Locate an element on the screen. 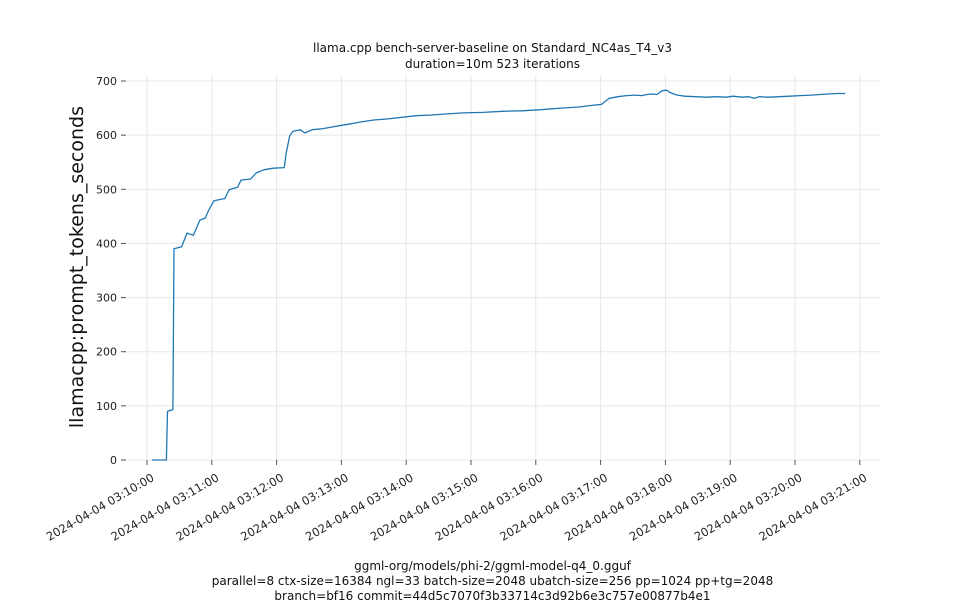 The image size is (960, 604). x-tick-label: 2024-04-04 03:18:00 is located at coordinates (618, 506).